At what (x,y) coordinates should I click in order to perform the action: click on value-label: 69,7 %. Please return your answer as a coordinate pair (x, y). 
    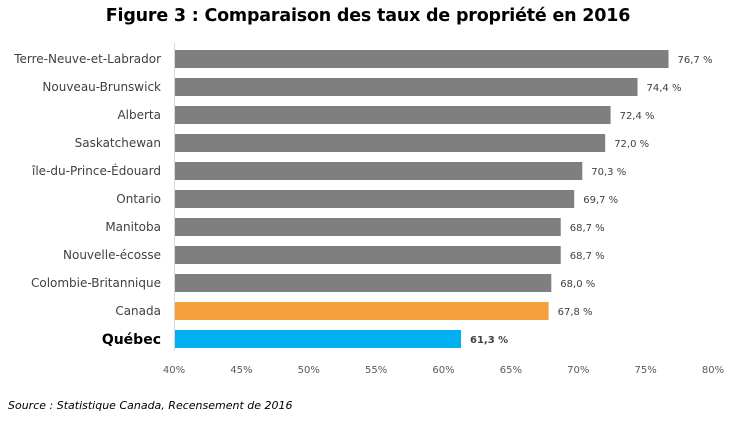
    Looking at the image, I should click on (600, 200).